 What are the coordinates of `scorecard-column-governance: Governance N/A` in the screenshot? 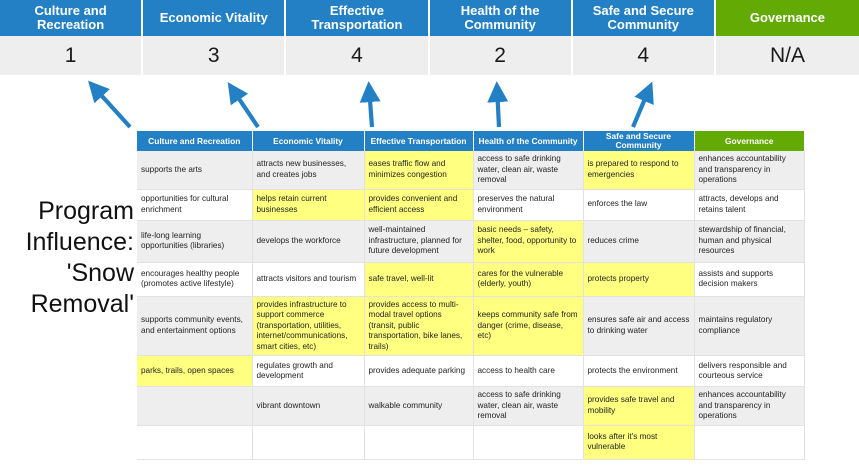 It's located at (787, 37).